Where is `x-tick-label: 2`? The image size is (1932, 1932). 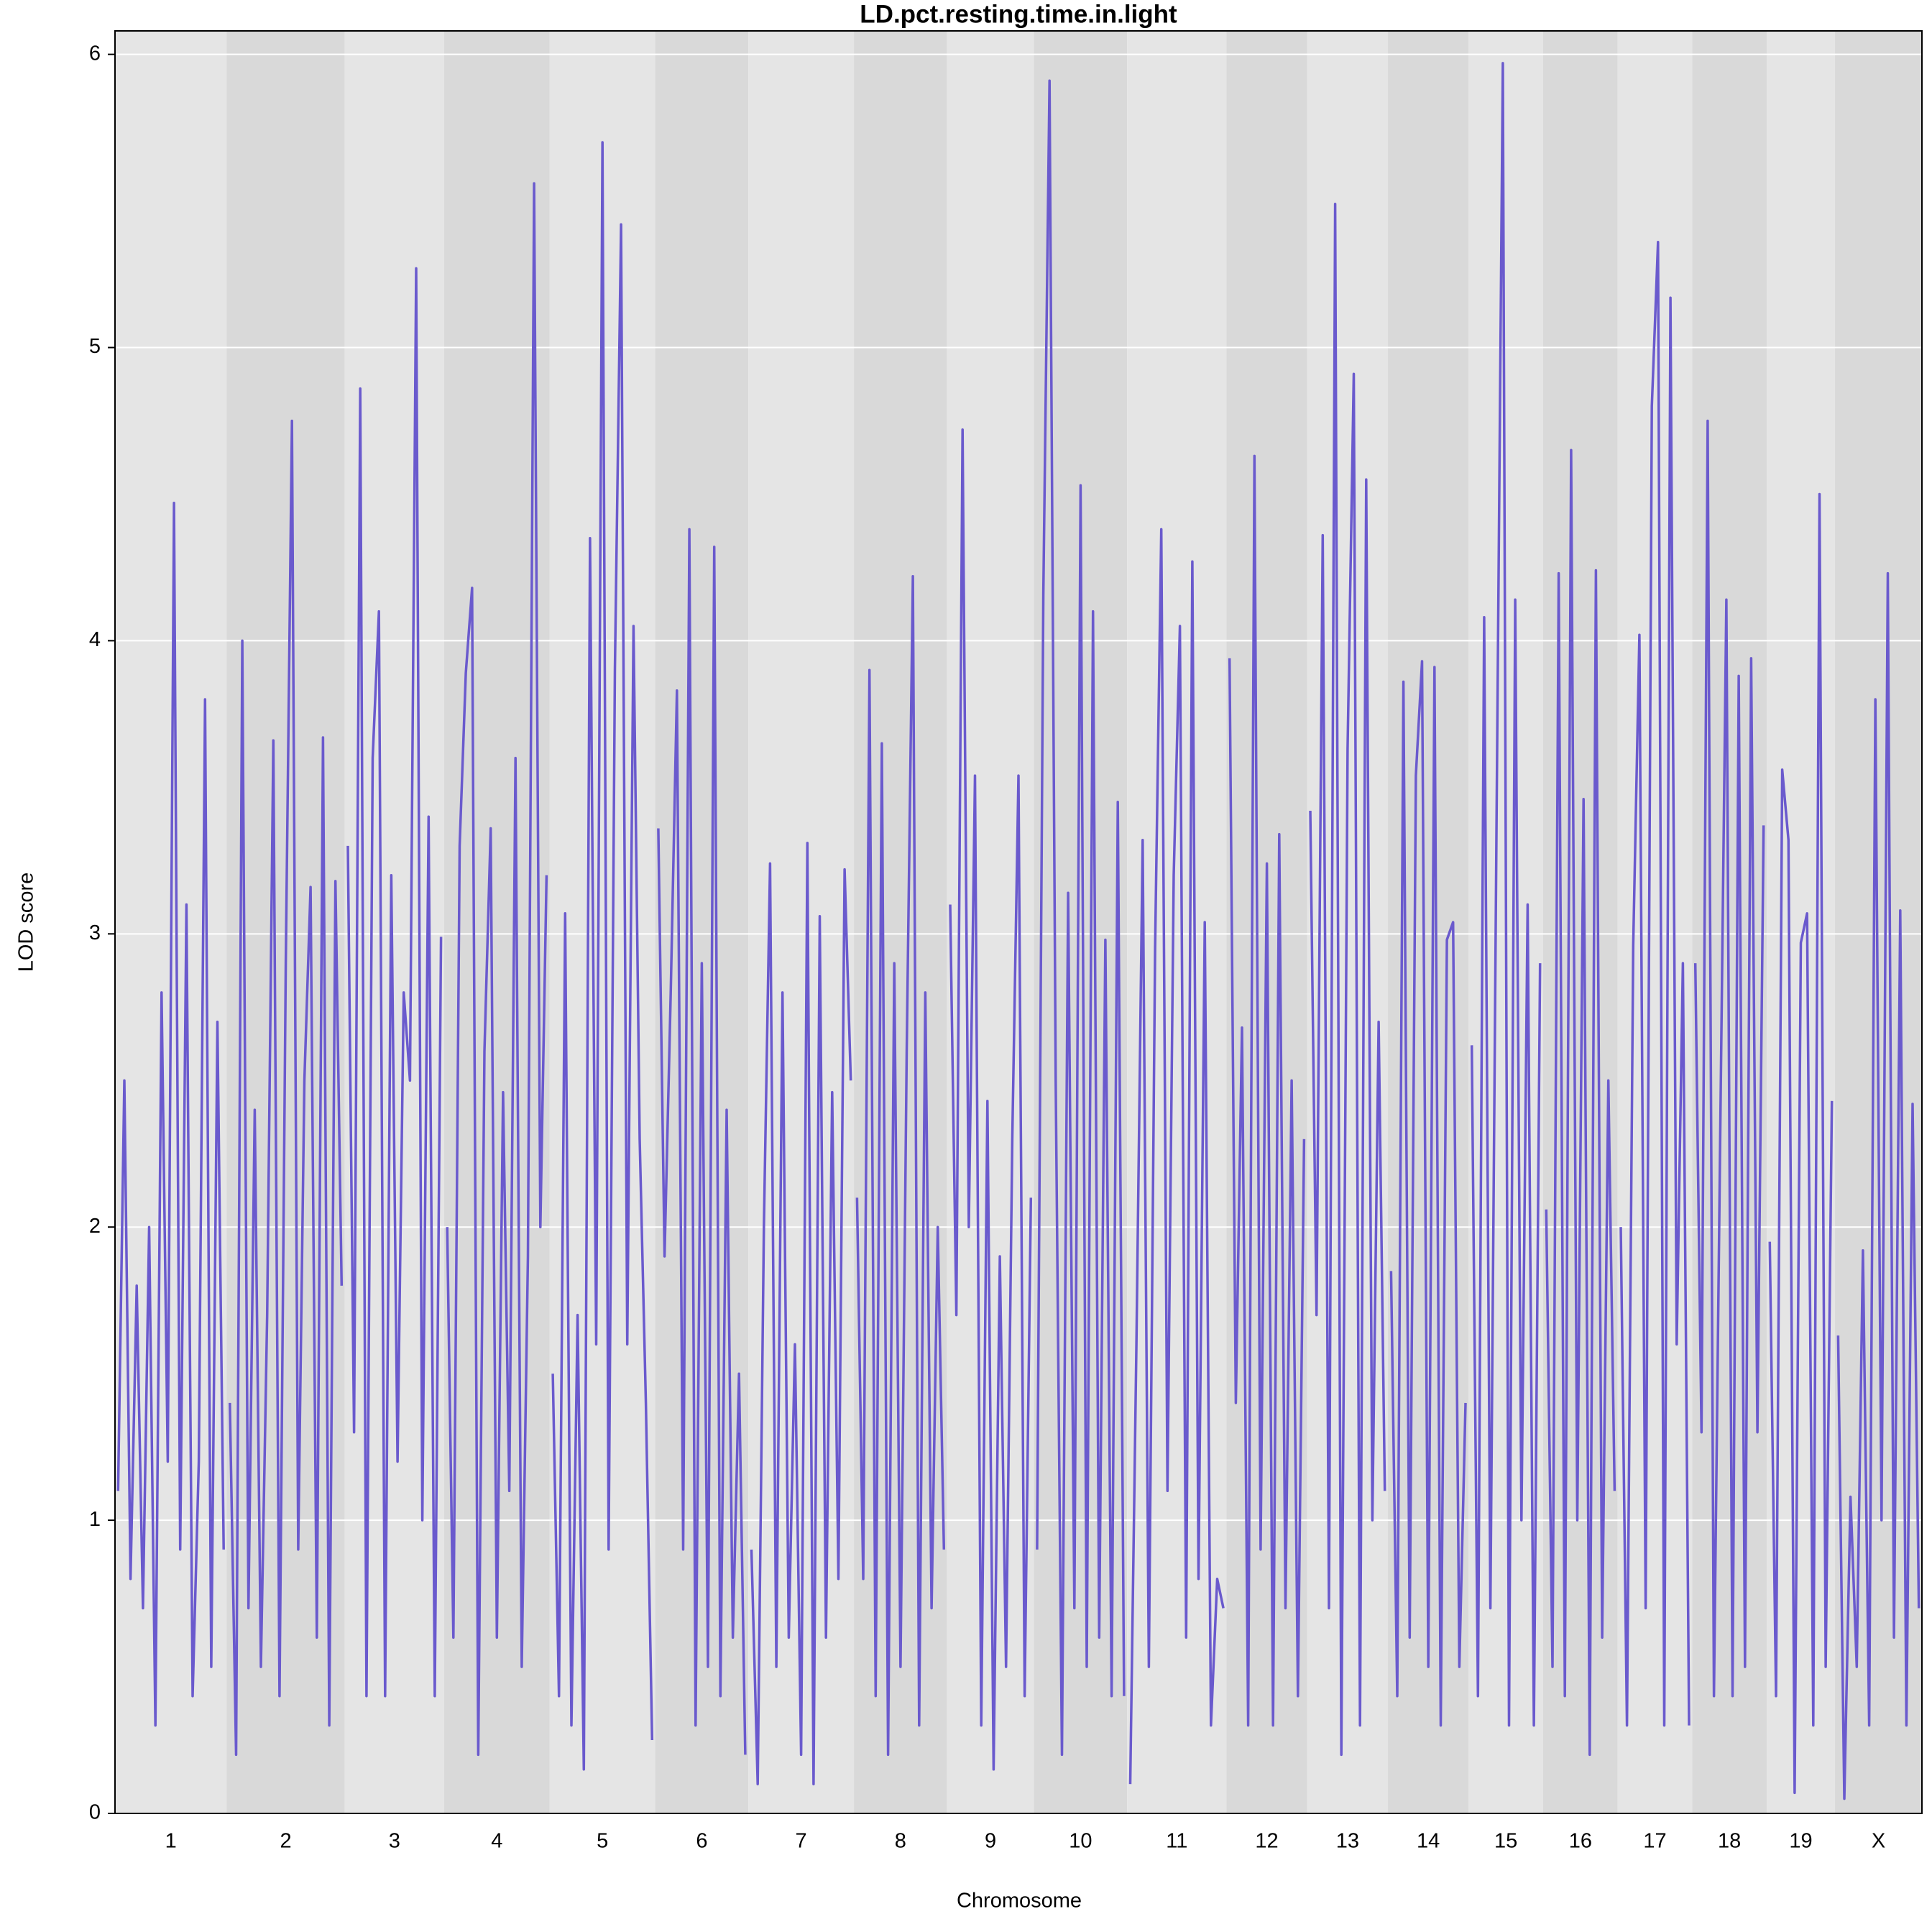 x-tick-label: 2 is located at coordinates (286, 1841).